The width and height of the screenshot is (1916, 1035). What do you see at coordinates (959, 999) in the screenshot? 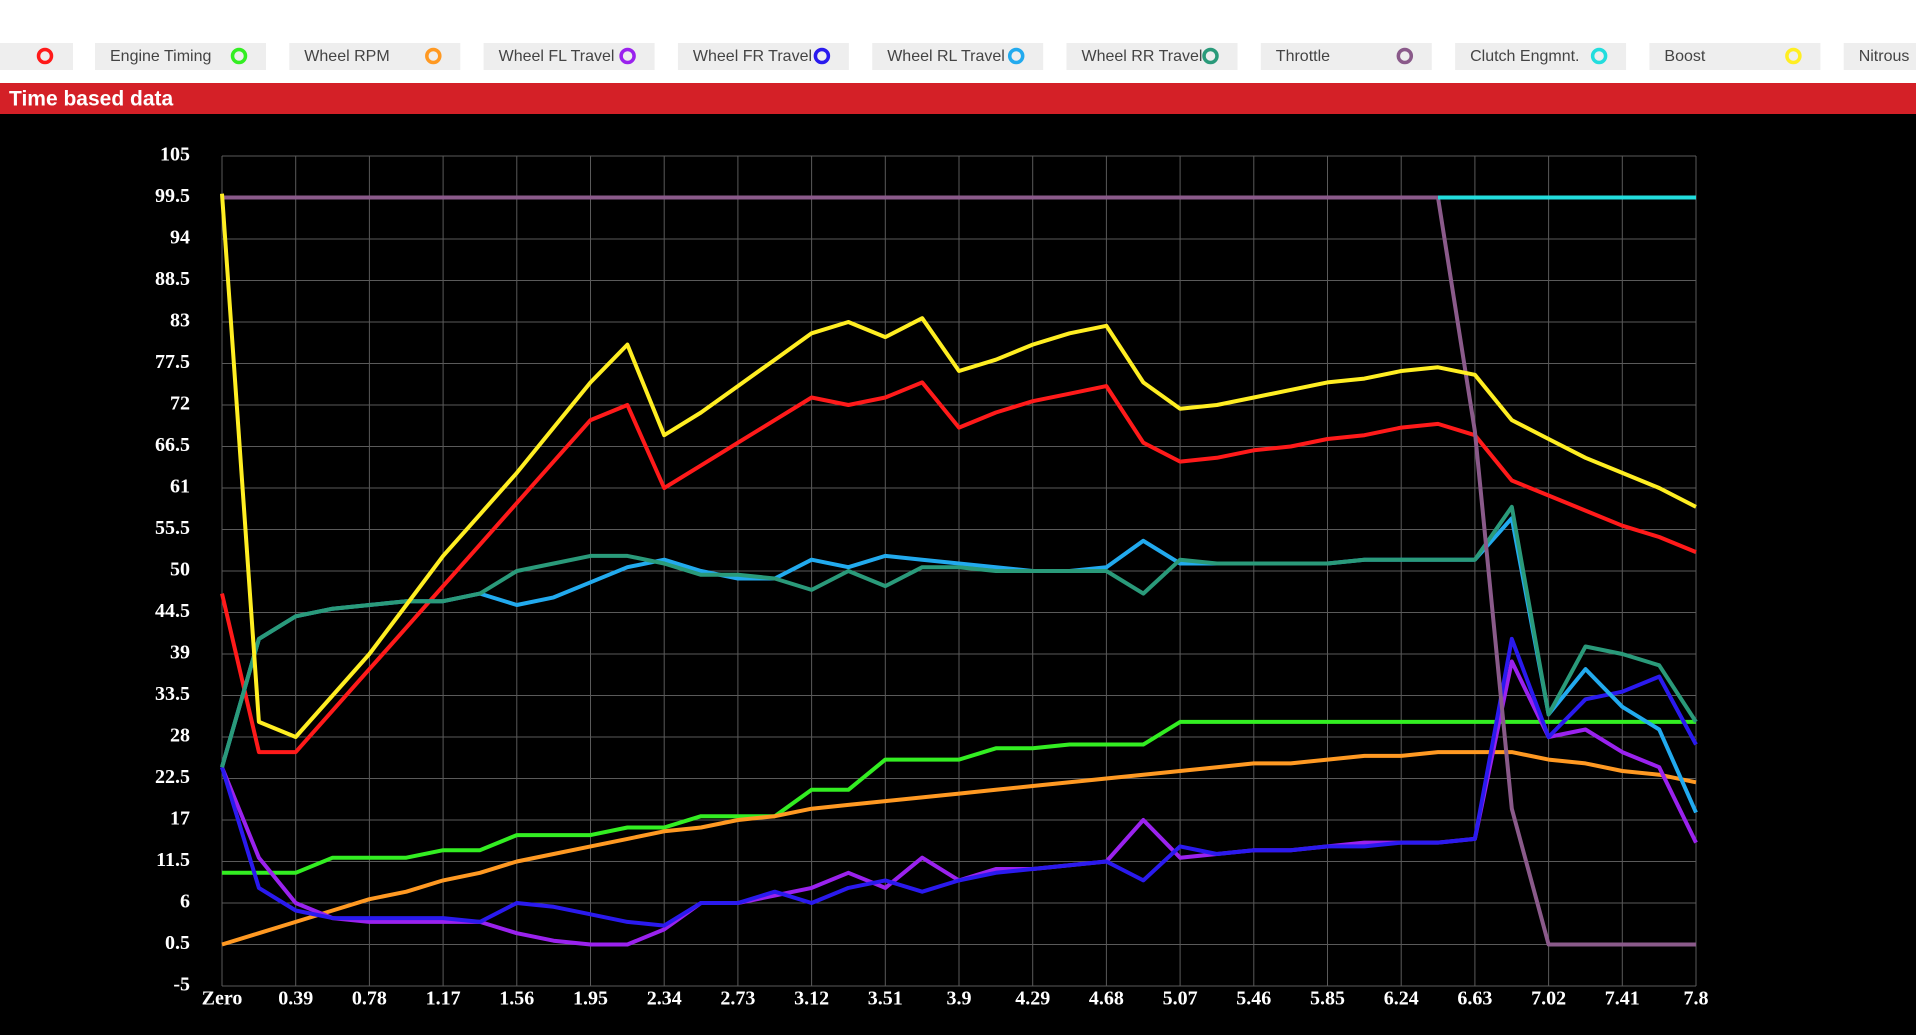
I see `x-tick-label: 3.9` at bounding box center [959, 999].